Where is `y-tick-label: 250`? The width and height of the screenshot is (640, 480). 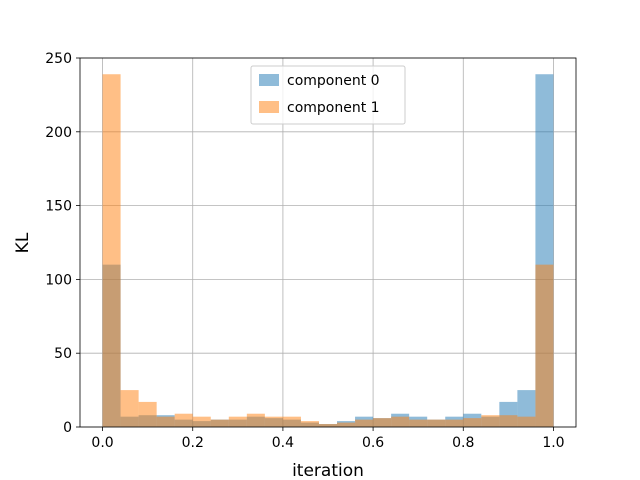 y-tick-label: 250 is located at coordinates (58, 59).